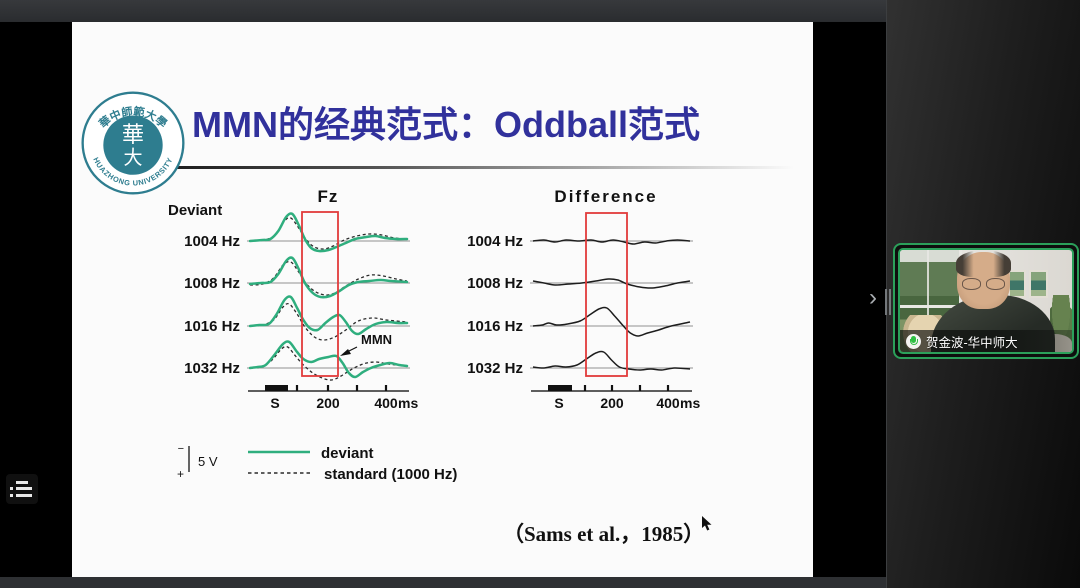  I want to click on svg-text: Difference, so click(605, 196).